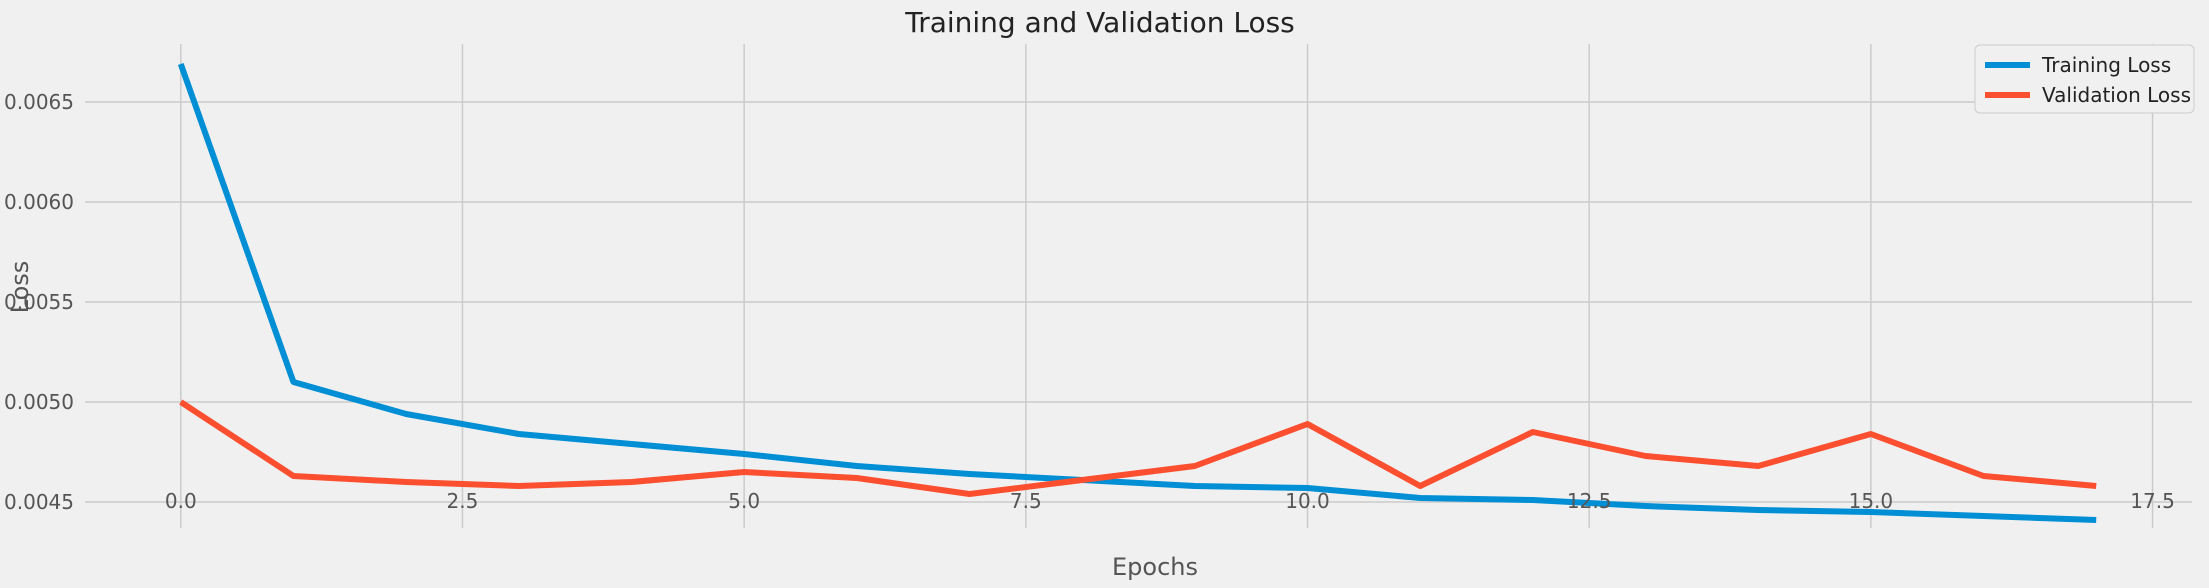 The width and height of the screenshot is (2209, 588). I want to click on x-tick-label: 17.5, so click(2152, 501).